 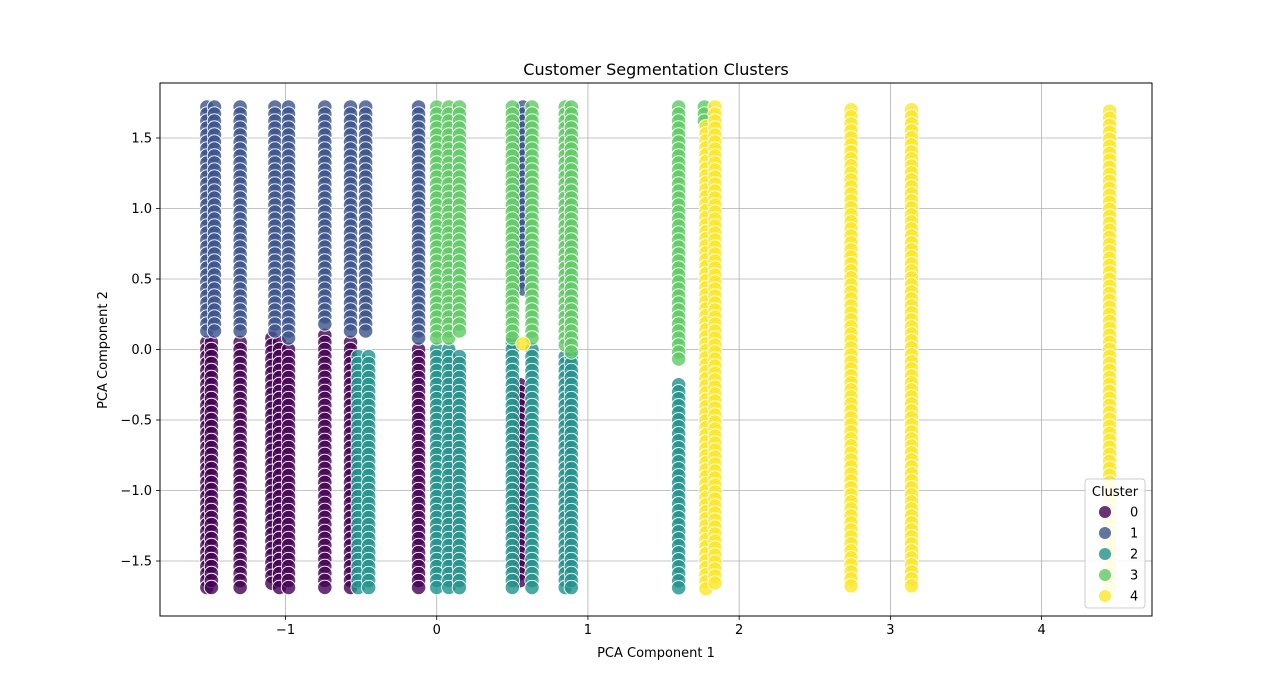 I want to click on x-tick-label: 4, so click(x=1041, y=630).